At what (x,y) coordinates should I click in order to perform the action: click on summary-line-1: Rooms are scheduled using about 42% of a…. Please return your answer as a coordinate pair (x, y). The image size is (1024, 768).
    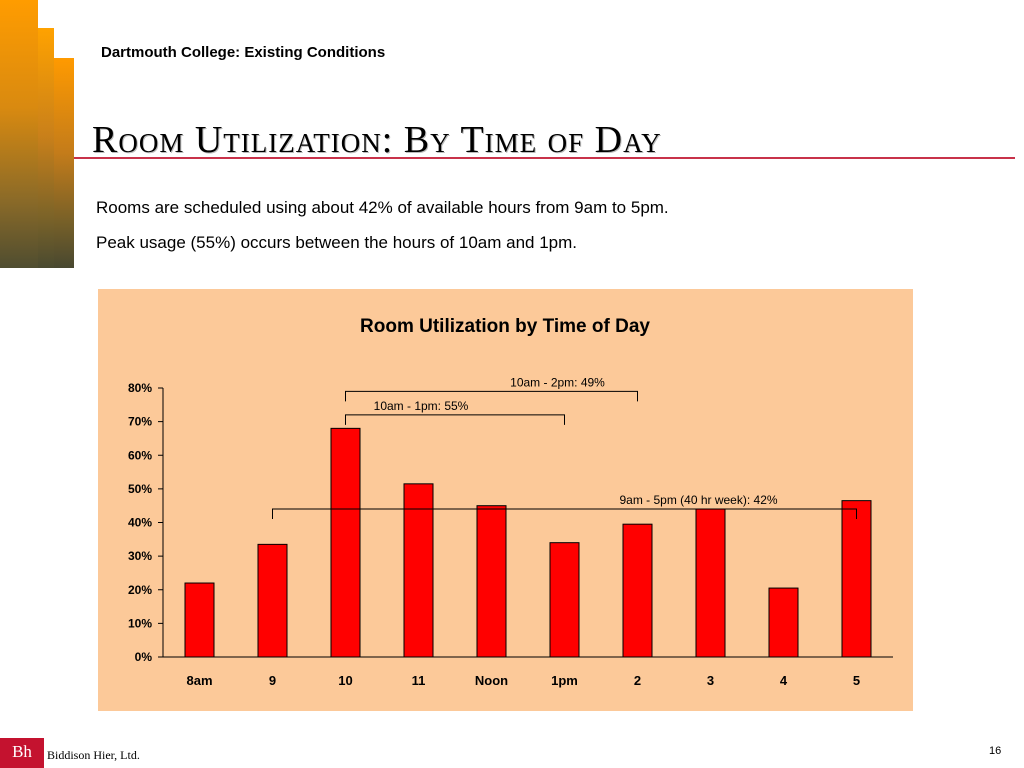
    Looking at the image, I should click on (382, 207).